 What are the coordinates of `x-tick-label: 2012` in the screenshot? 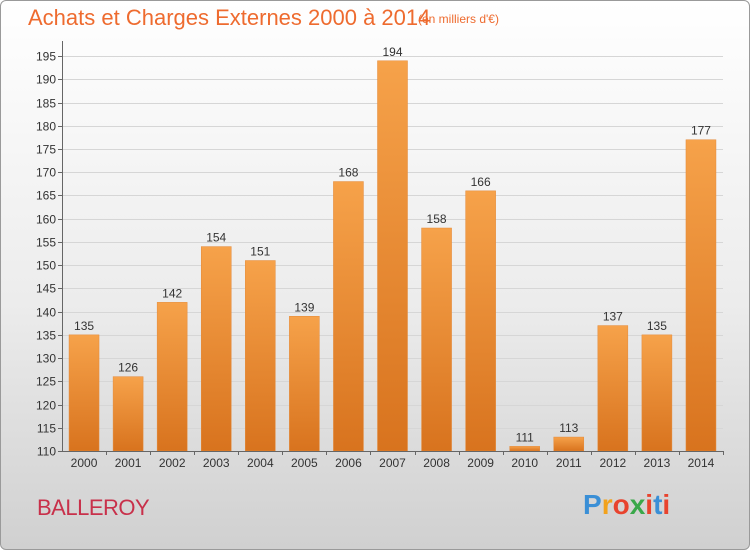 It's located at (612, 463).